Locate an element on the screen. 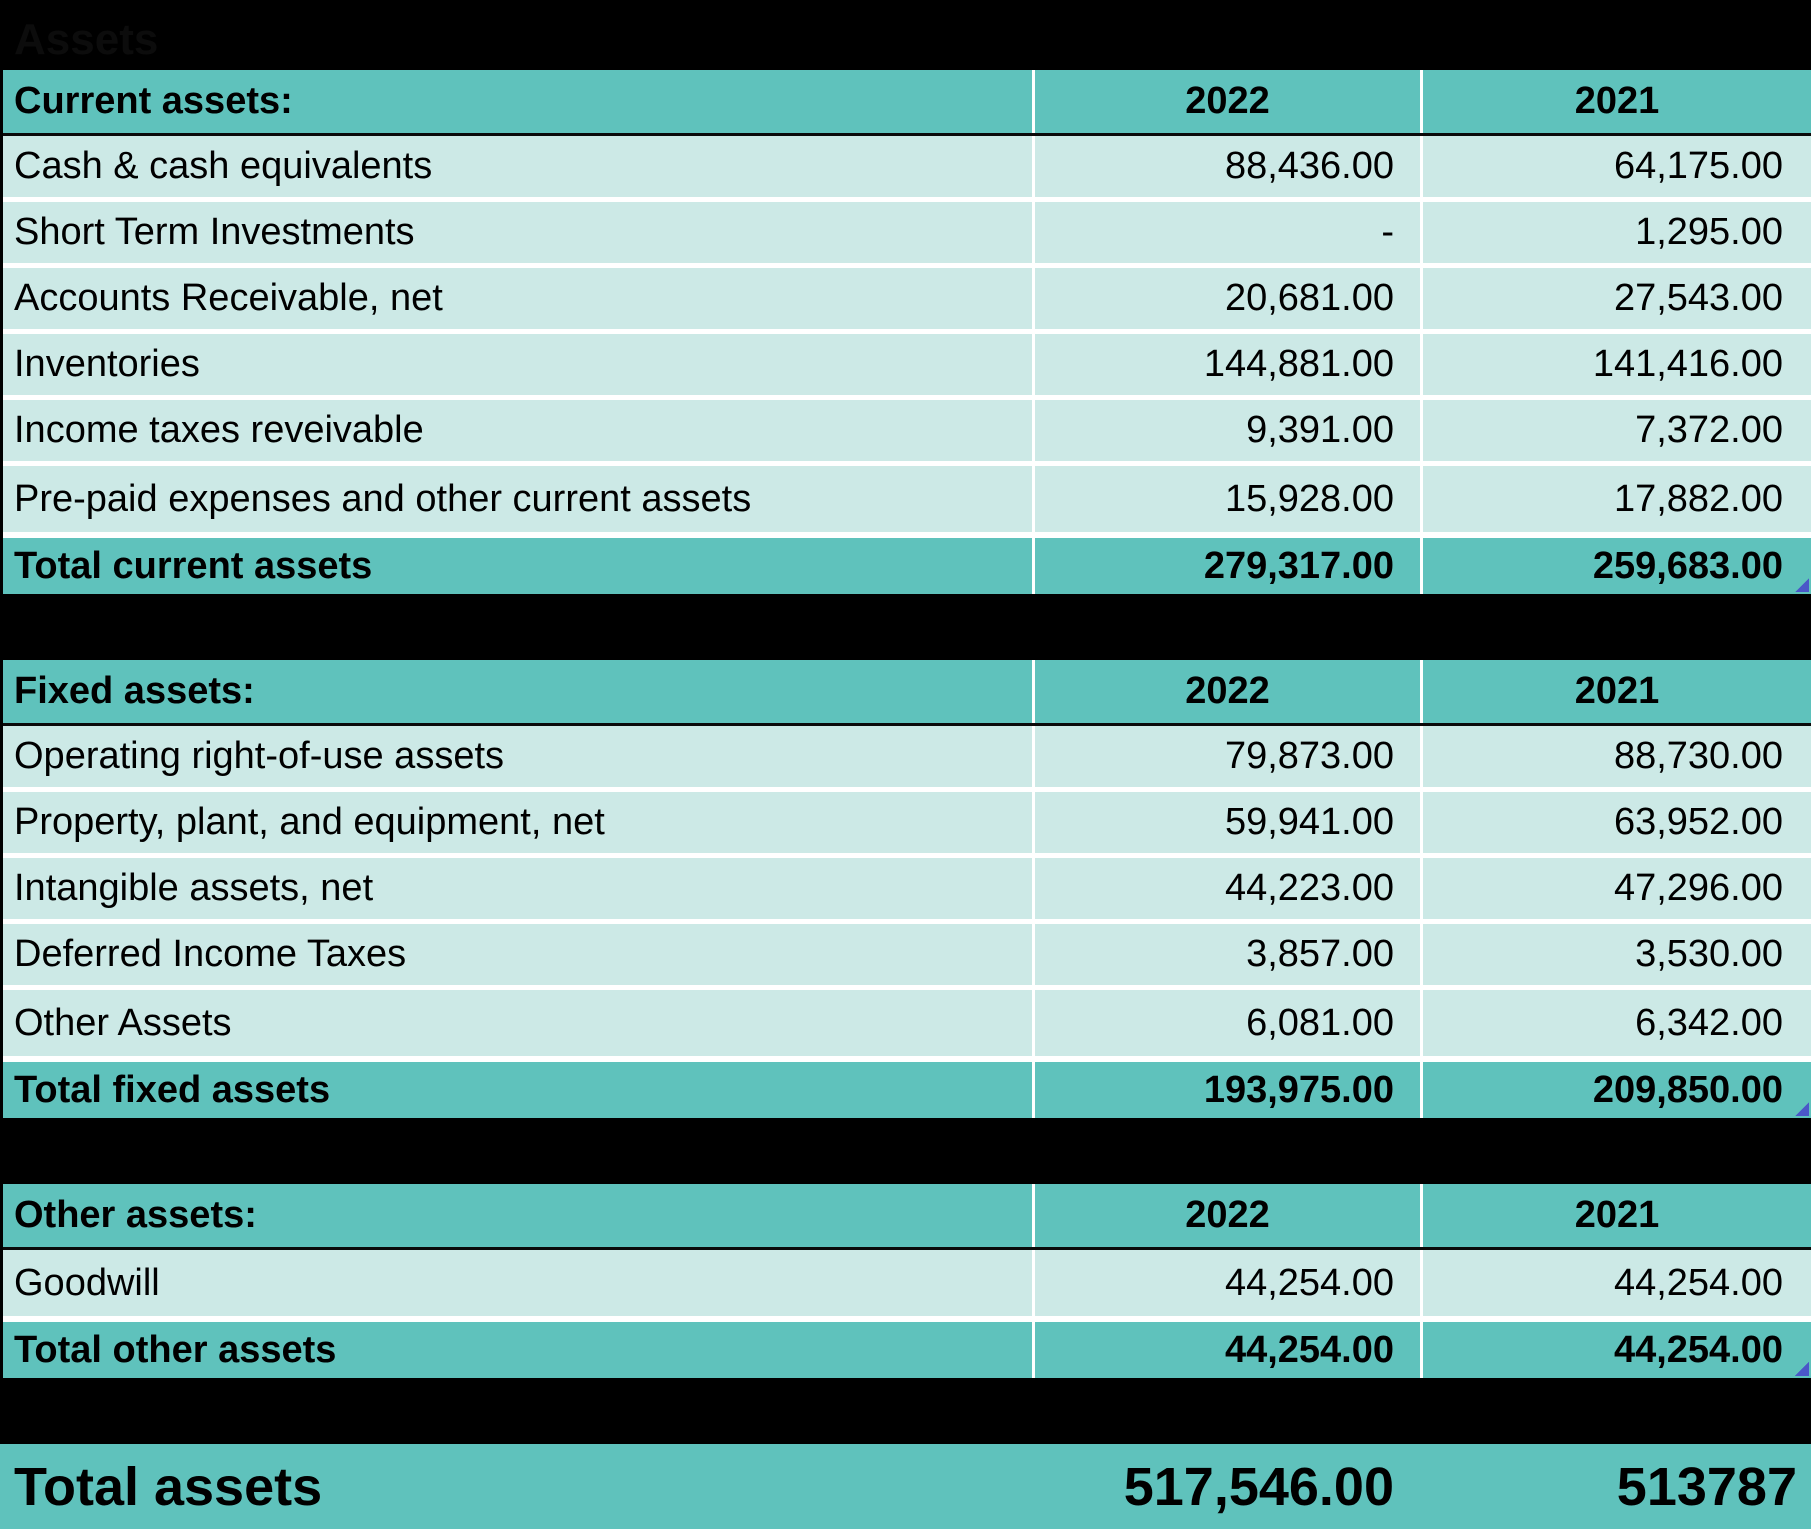 The height and width of the screenshot is (1529, 1811). row-label: Property, plant, and equipment, net is located at coordinates (309, 822).